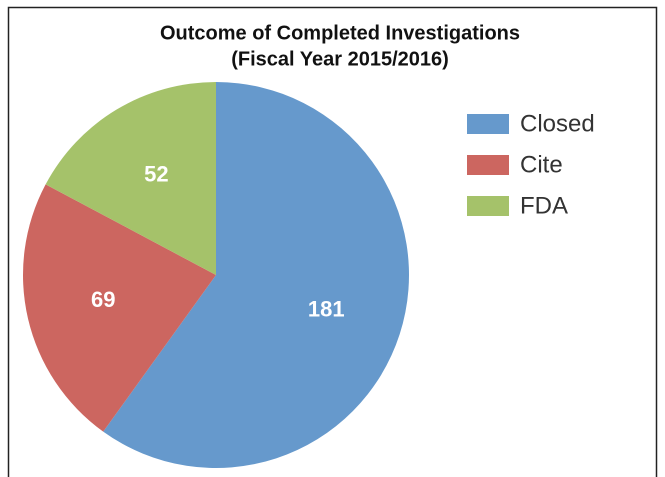 This screenshot has height=477, width=665. I want to click on chart-subtitle: (Fiscal Year 2015/2016), so click(340, 59).